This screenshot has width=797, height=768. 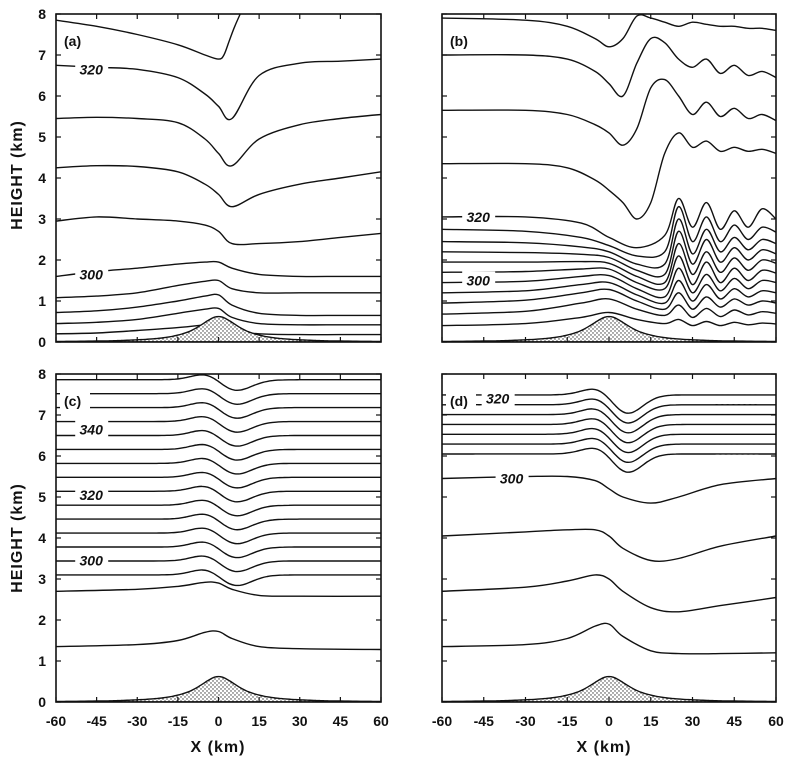 I want to click on x-tick-label--45: -45, so click(x=97, y=721).